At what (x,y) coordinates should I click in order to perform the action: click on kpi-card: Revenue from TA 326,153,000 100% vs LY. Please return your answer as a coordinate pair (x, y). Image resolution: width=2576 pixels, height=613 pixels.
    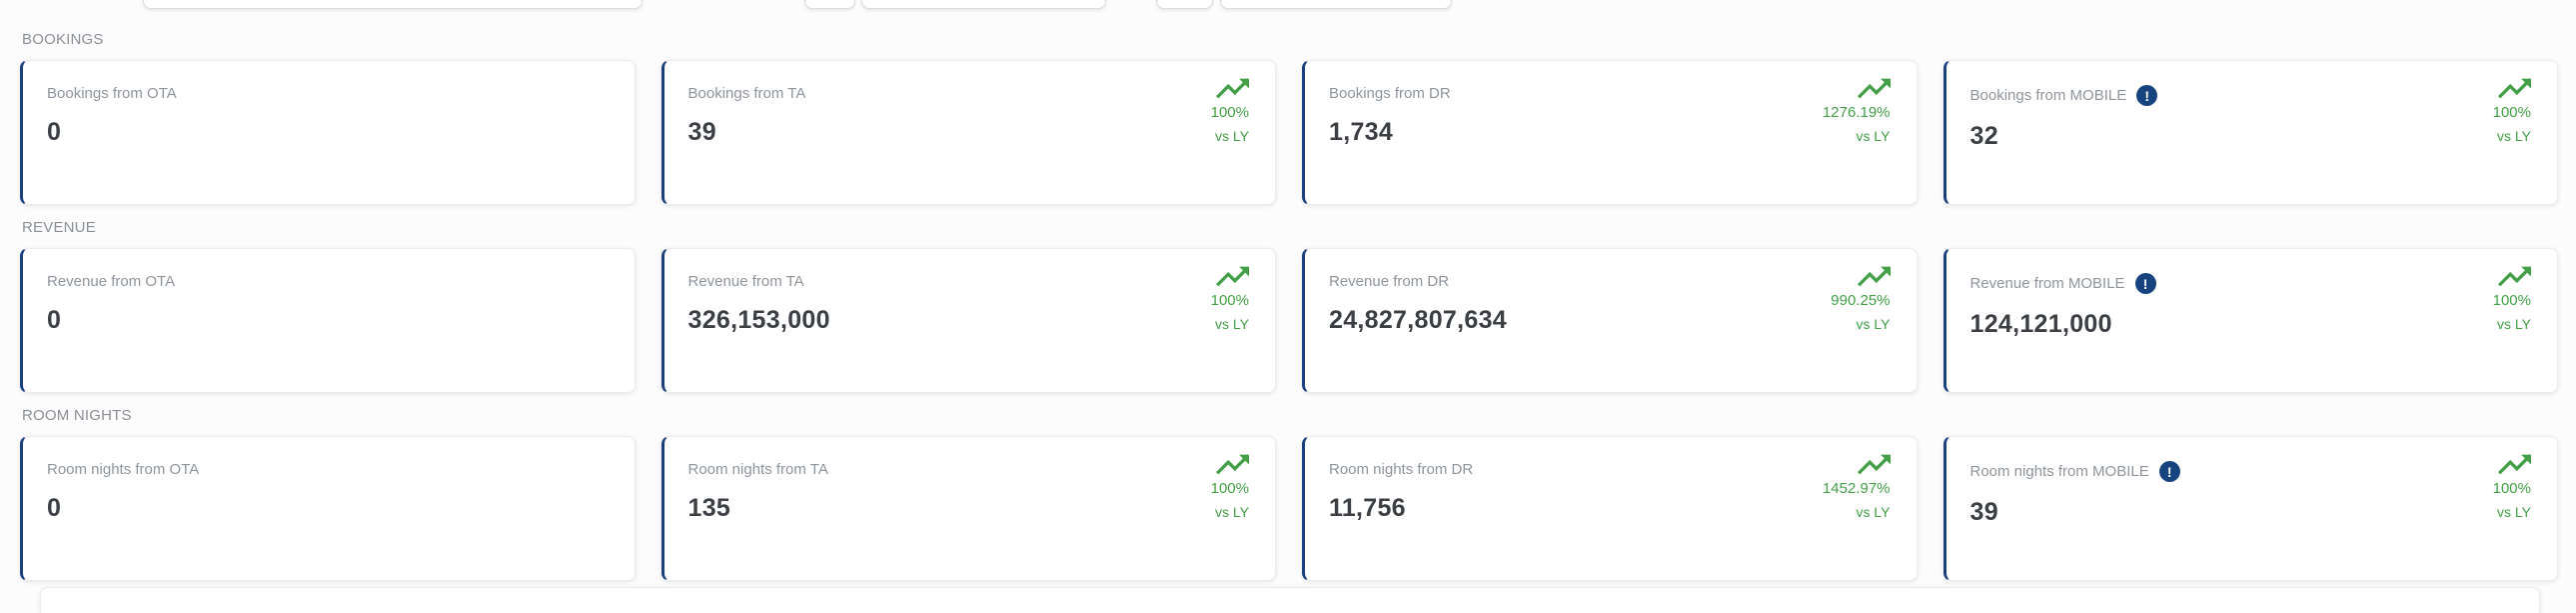
    Looking at the image, I should click on (968, 320).